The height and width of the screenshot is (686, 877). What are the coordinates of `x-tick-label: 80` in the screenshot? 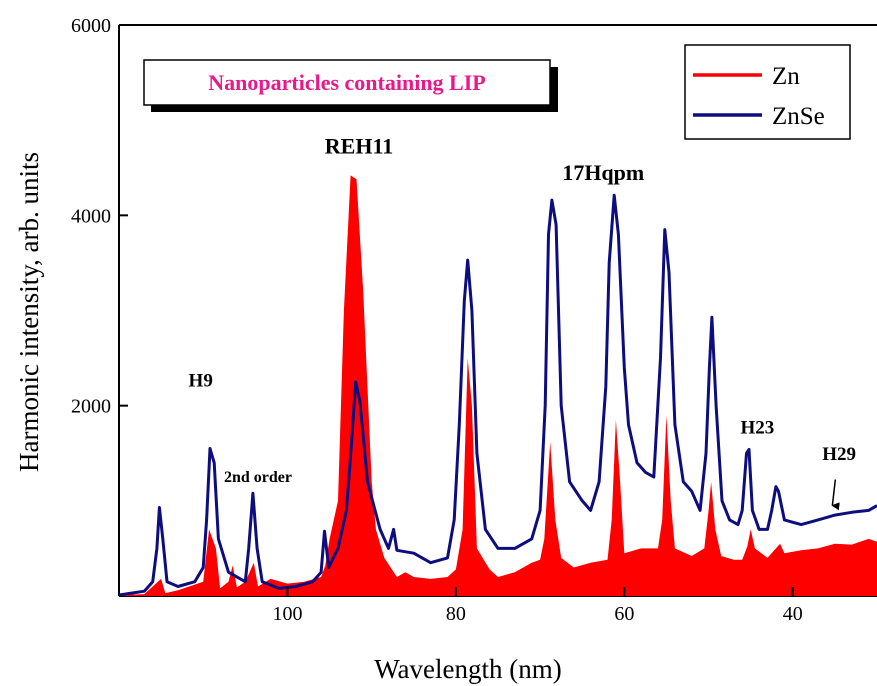 It's located at (456, 614).